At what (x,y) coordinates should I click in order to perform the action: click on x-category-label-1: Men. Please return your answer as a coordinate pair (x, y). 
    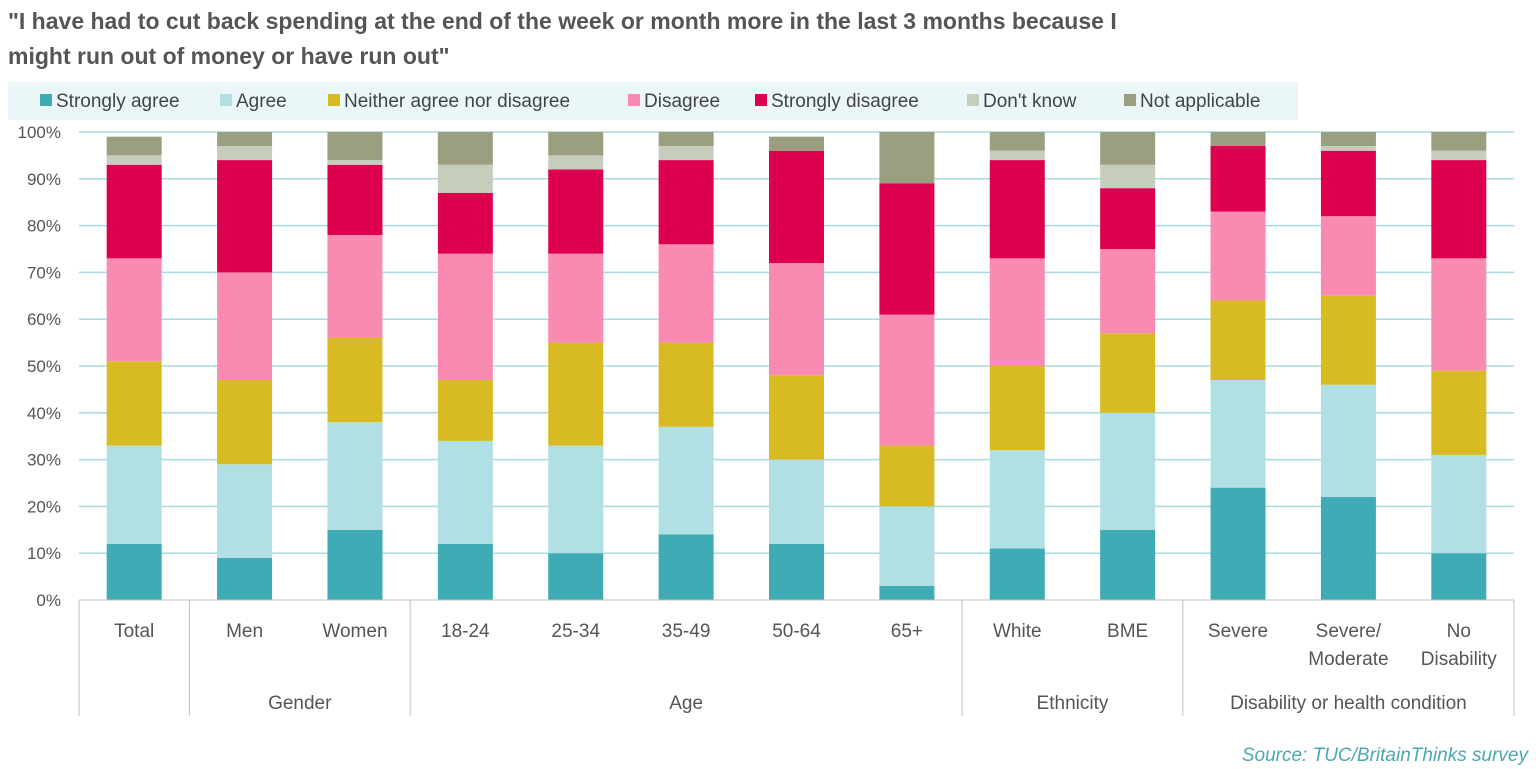
    Looking at the image, I should click on (244, 631).